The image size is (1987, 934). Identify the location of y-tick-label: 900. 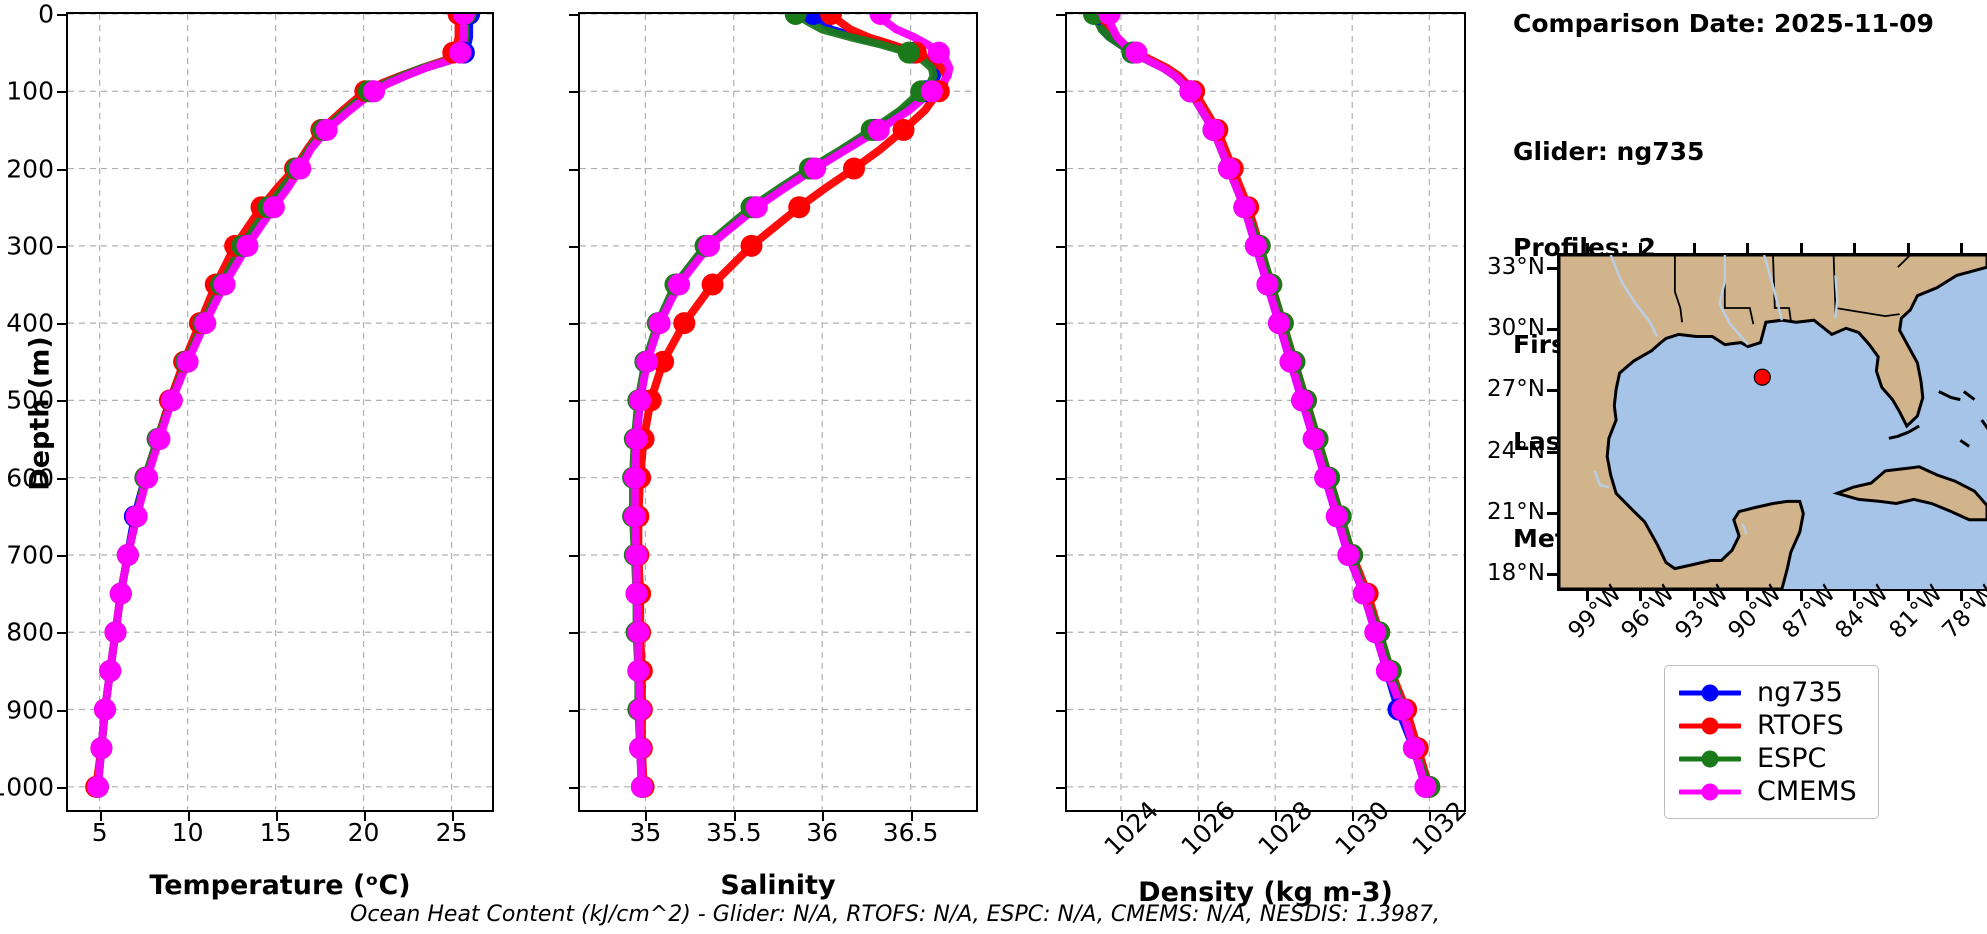
(30, 710).